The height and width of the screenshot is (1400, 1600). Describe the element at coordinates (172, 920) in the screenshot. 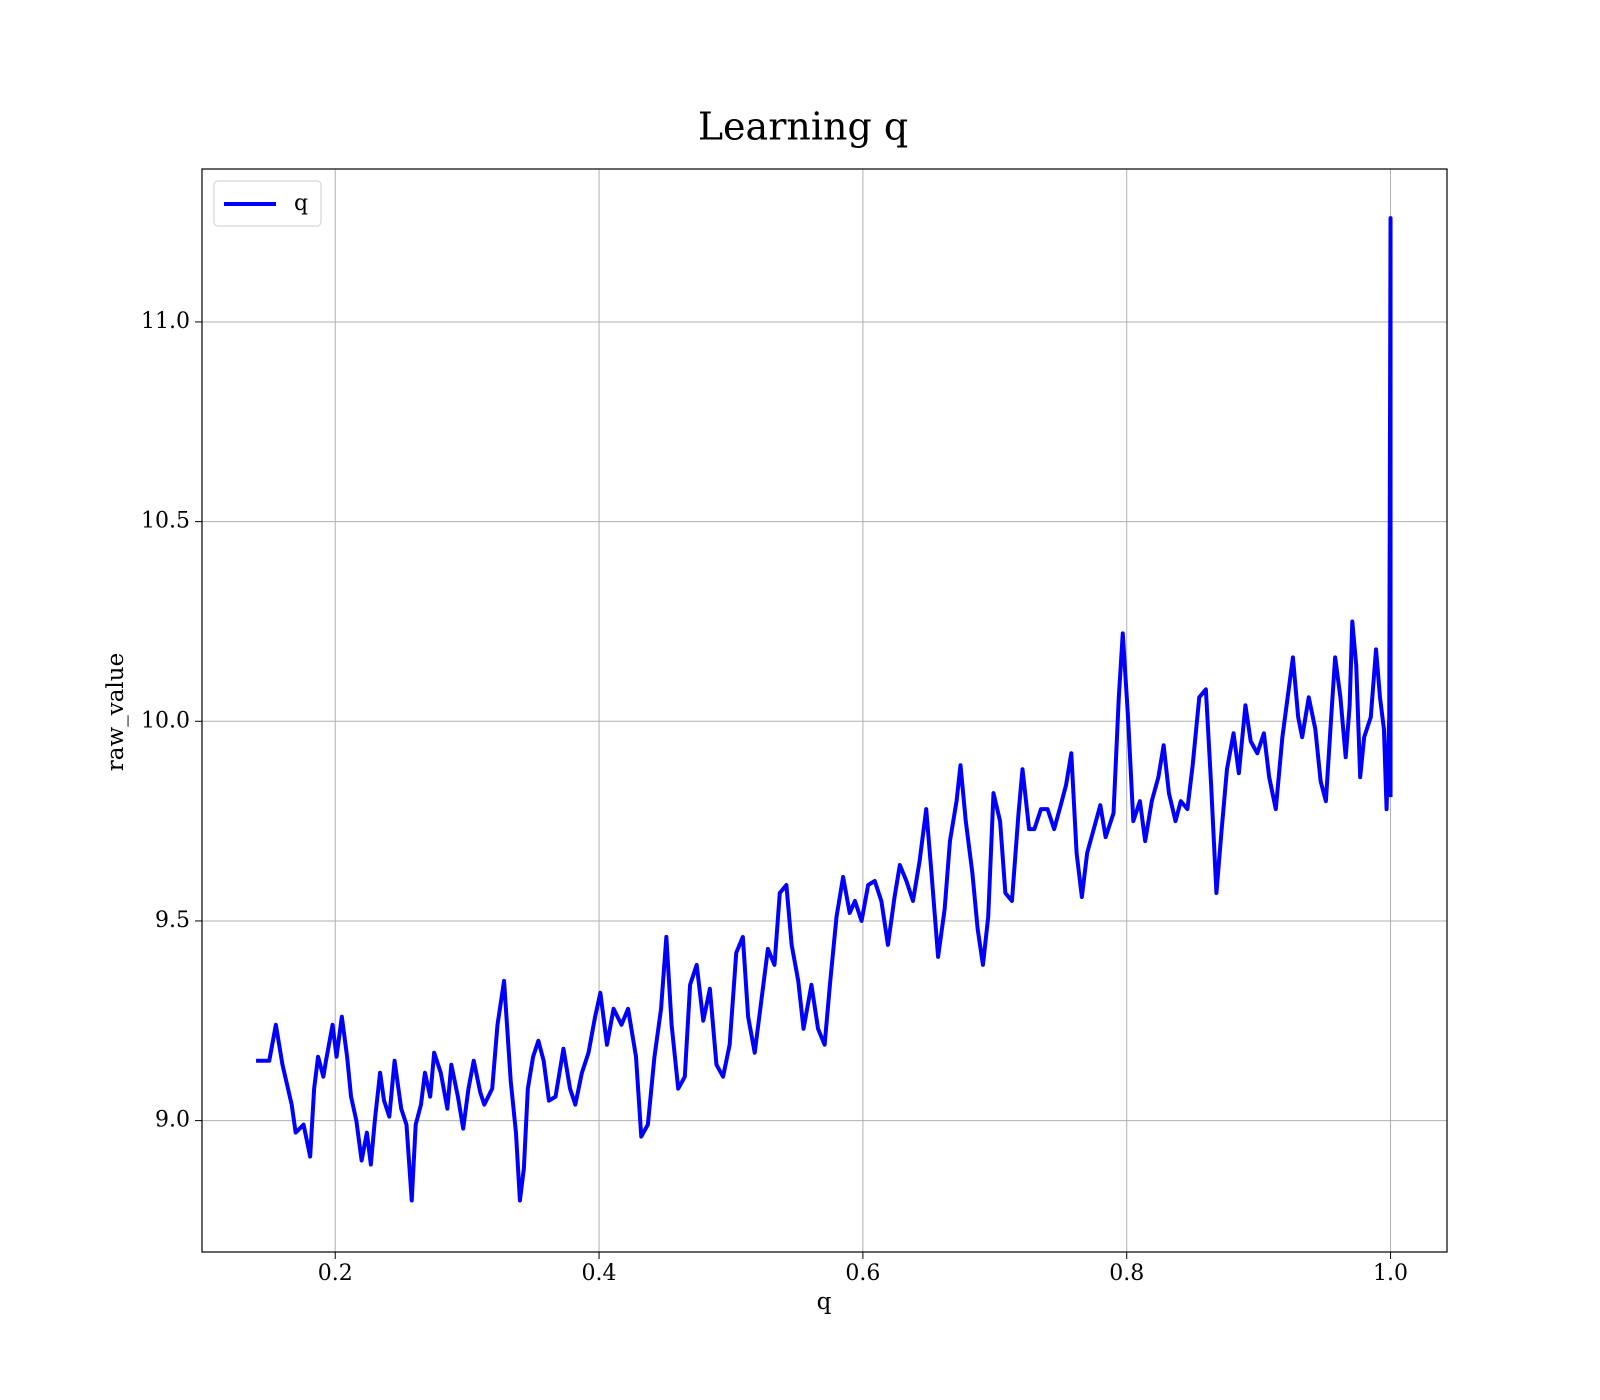

I see `y-tick-label: 9.5` at that location.